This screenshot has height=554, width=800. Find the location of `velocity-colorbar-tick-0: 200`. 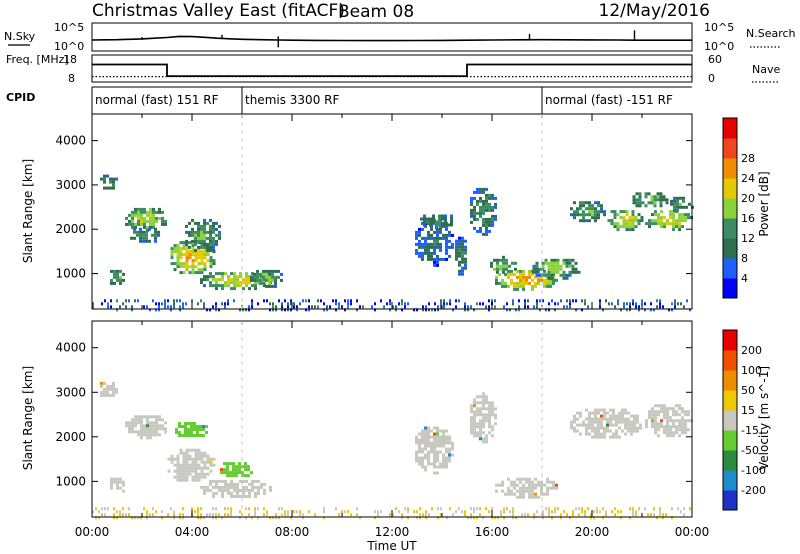

velocity-colorbar-tick-0: 200 is located at coordinates (751, 350).